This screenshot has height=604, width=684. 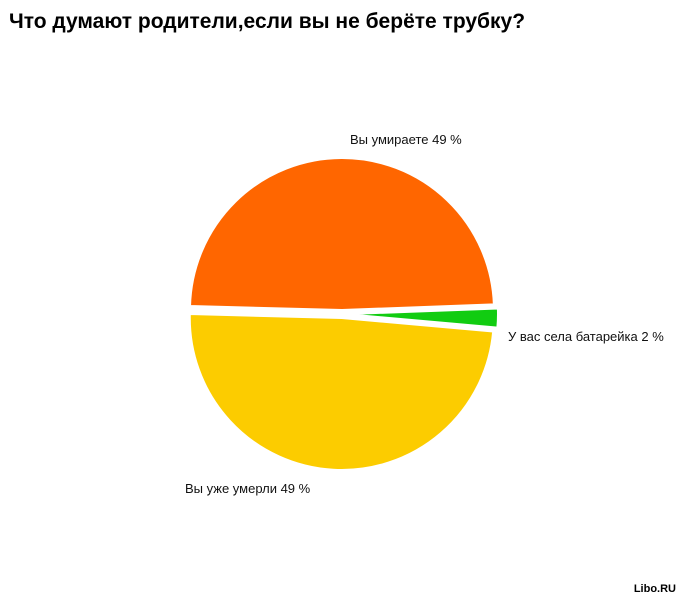 What do you see at coordinates (654, 589) in the screenshot?
I see `watermark-logo: Libo.RU` at bounding box center [654, 589].